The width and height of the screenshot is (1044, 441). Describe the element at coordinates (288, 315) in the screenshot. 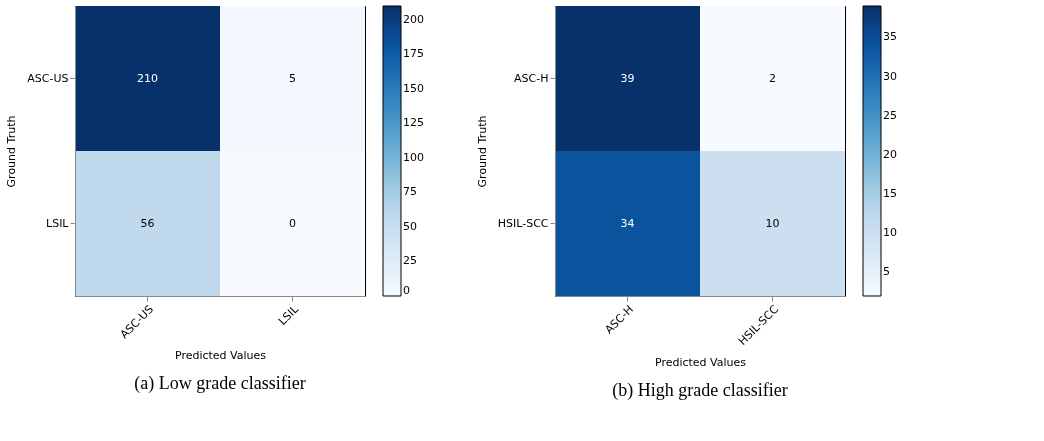

I see `x-tick-label: LSIL` at that location.